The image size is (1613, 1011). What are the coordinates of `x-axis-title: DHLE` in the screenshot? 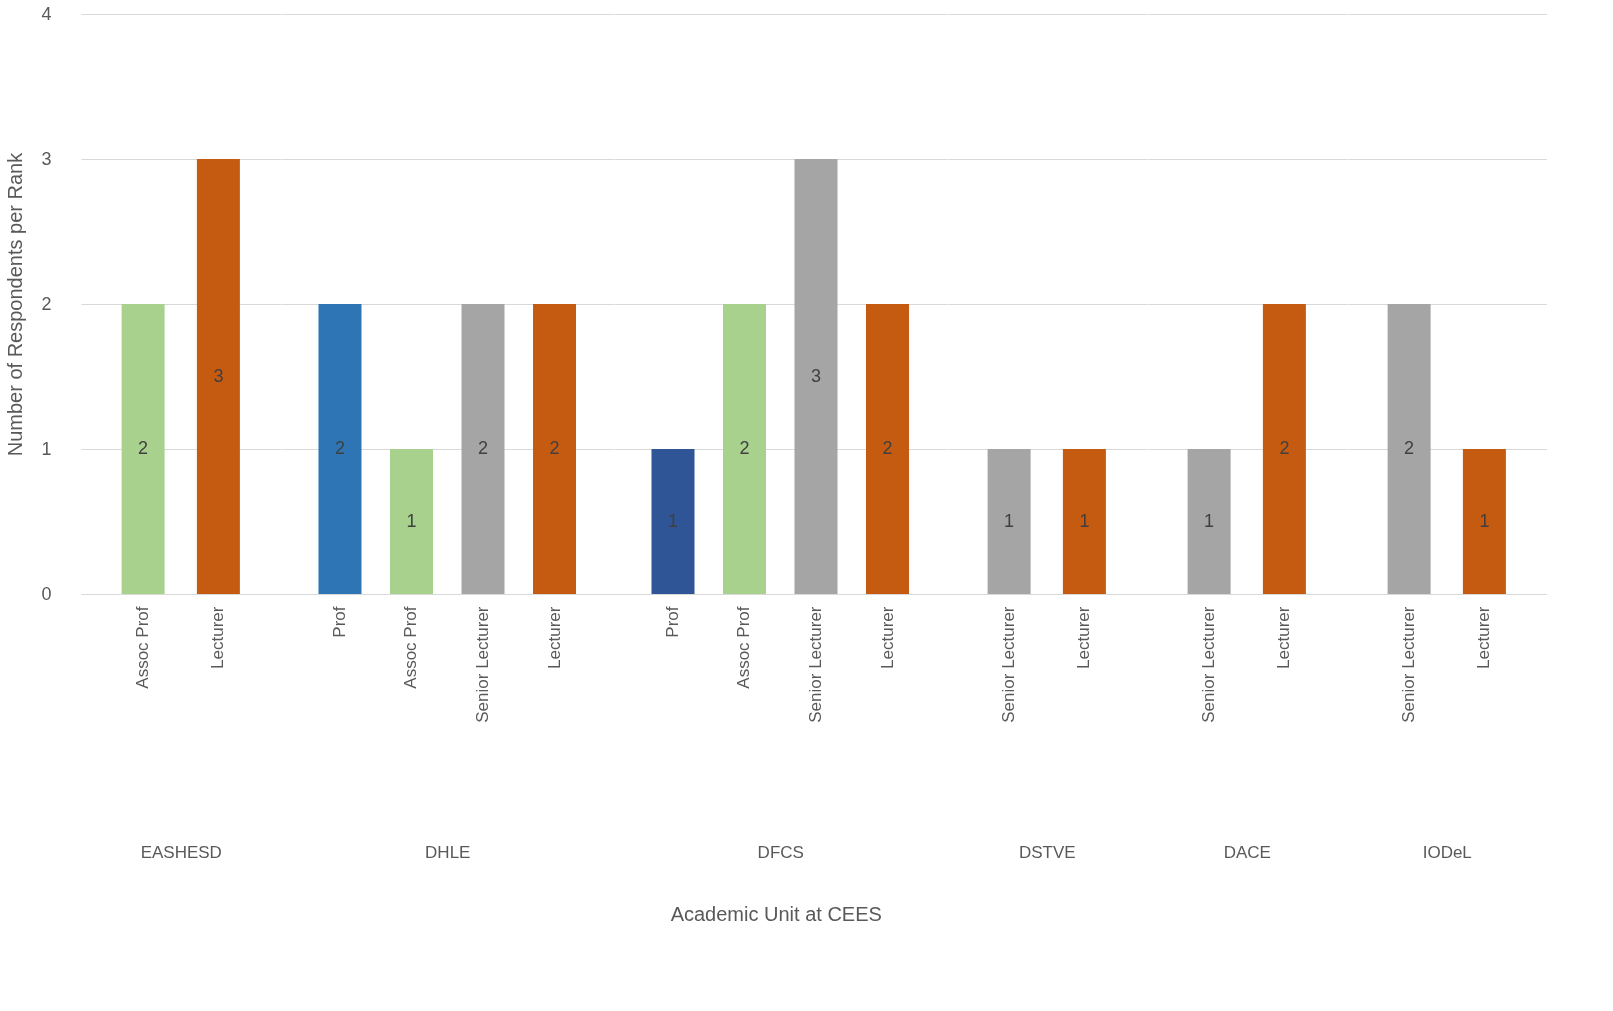 It's located at (448, 852).